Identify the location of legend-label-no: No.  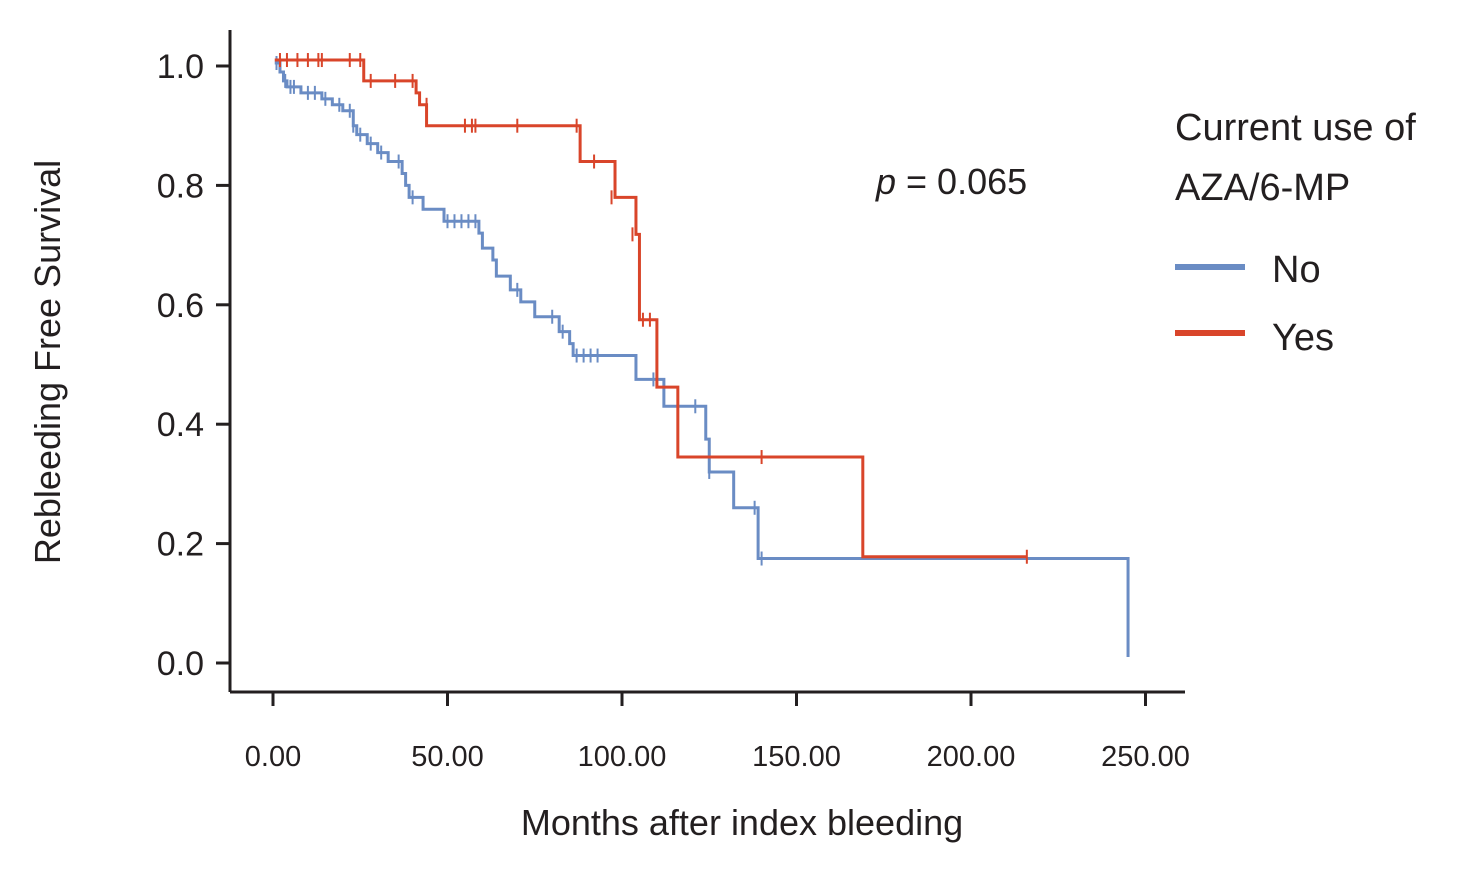
(1296, 270).